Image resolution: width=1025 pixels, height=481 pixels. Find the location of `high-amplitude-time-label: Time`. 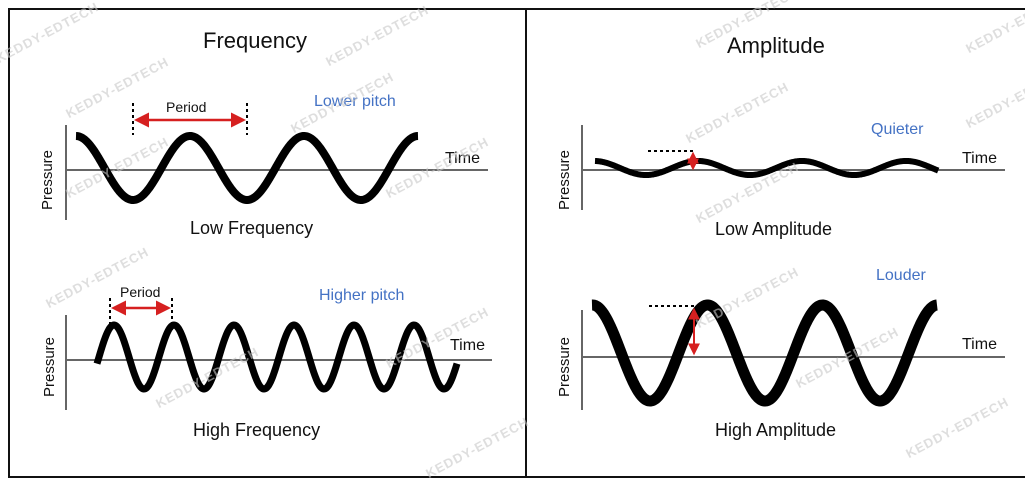

high-amplitude-time-label: Time is located at coordinates (979, 344).